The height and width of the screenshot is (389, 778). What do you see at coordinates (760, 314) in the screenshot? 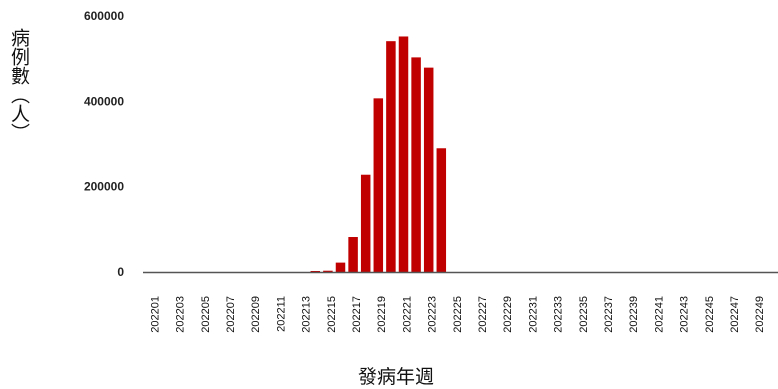
I see `x-tick-label: 202249` at bounding box center [760, 314].